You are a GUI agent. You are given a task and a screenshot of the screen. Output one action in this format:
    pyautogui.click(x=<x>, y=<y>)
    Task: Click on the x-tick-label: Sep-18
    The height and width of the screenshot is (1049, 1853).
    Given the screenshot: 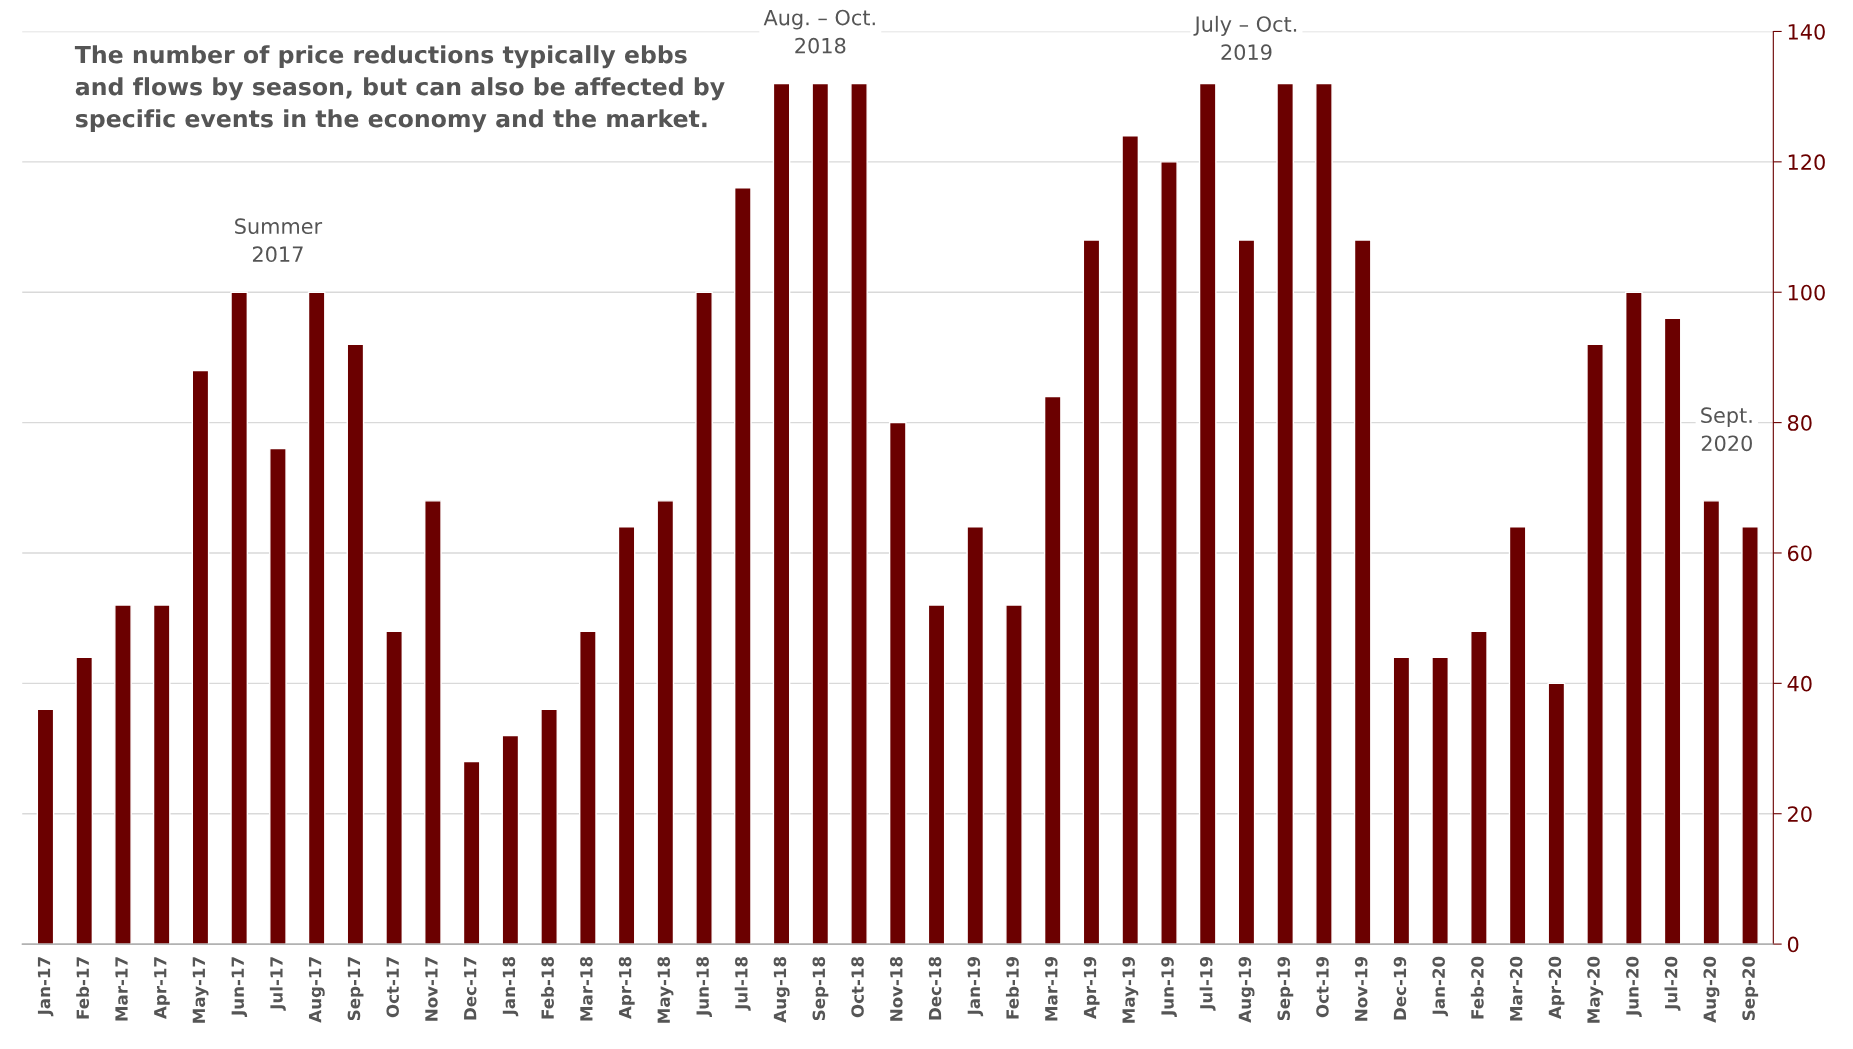 What is the action you would take?
    pyautogui.click(x=820, y=988)
    